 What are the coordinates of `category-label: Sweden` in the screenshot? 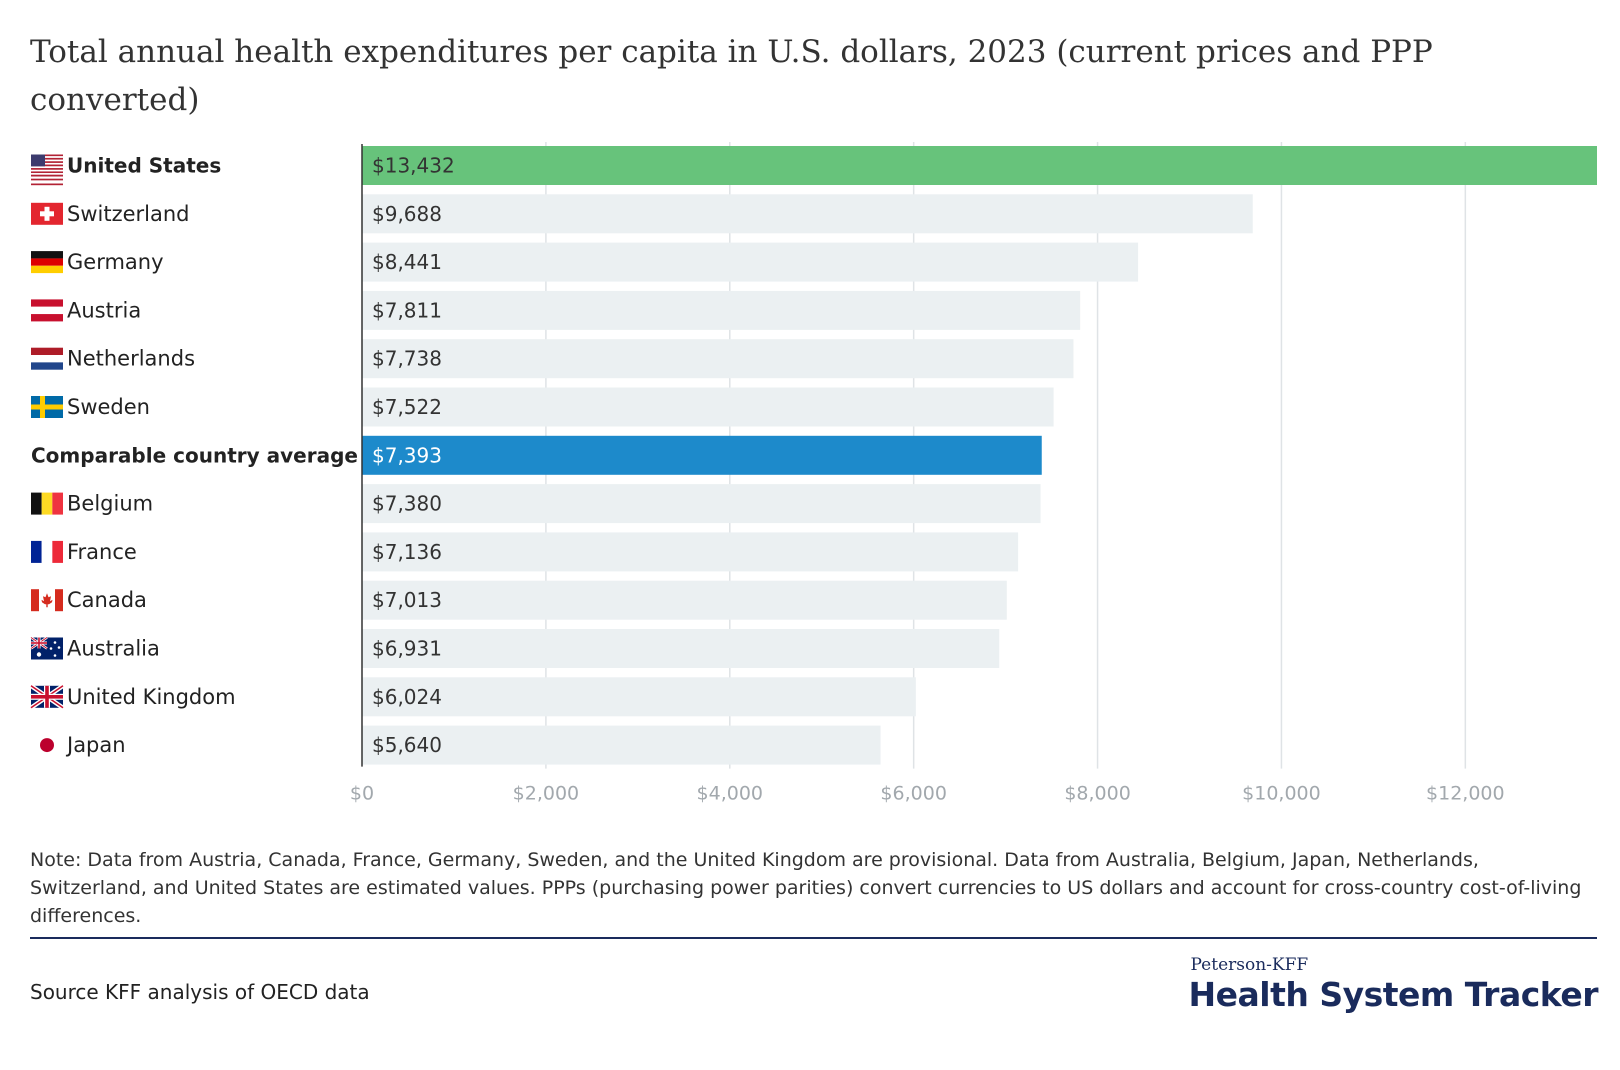 It's located at (108, 407).